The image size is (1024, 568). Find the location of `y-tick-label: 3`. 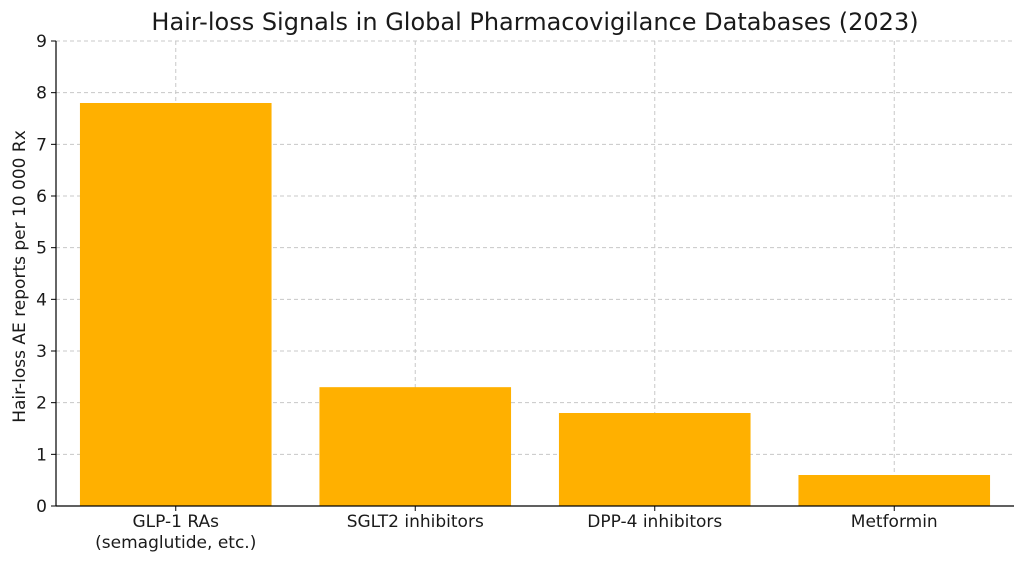

y-tick-label: 3 is located at coordinates (41, 352).